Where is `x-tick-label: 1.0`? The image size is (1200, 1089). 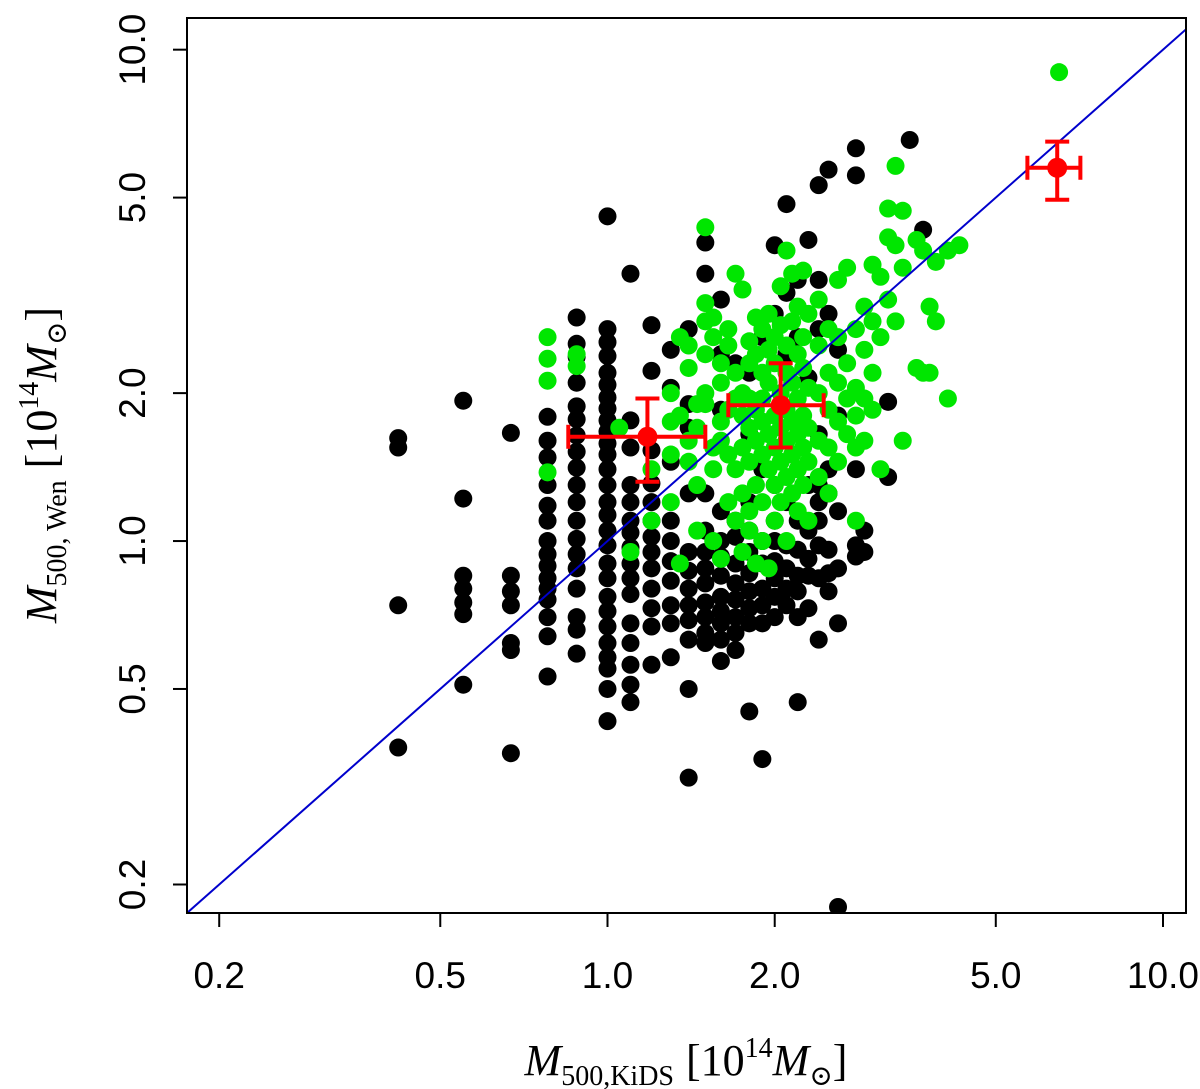 x-tick-label: 1.0 is located at coordinates (607, 975).